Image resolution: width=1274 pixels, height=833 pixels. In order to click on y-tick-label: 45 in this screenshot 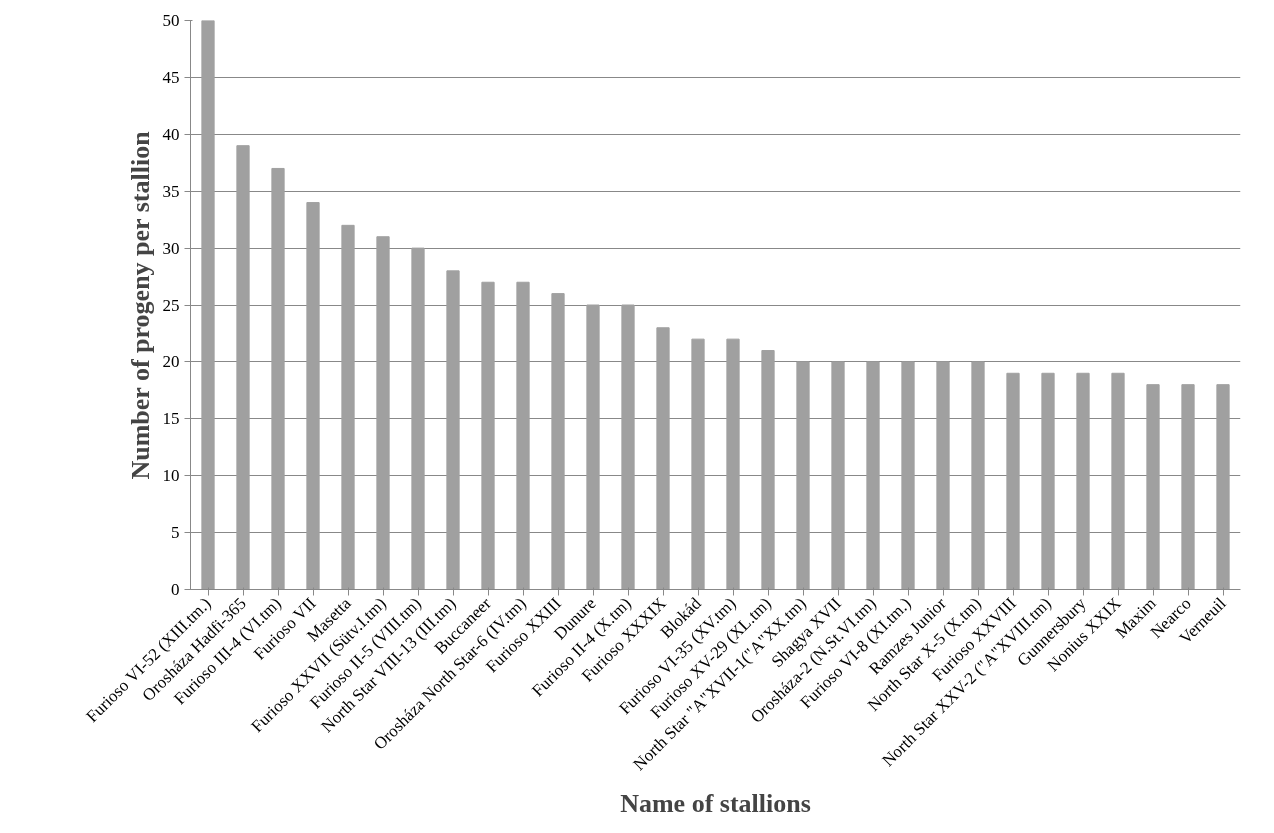, I will do `click(171, 77)`.